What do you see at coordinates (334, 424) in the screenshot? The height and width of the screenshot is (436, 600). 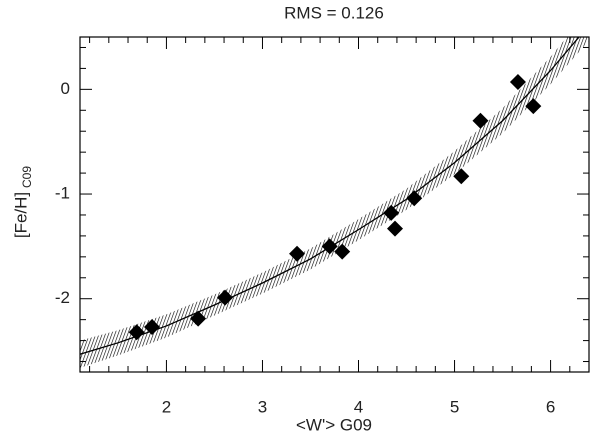 I see `x-axis-label: <W'> G09` at bounding box center [334, 424].